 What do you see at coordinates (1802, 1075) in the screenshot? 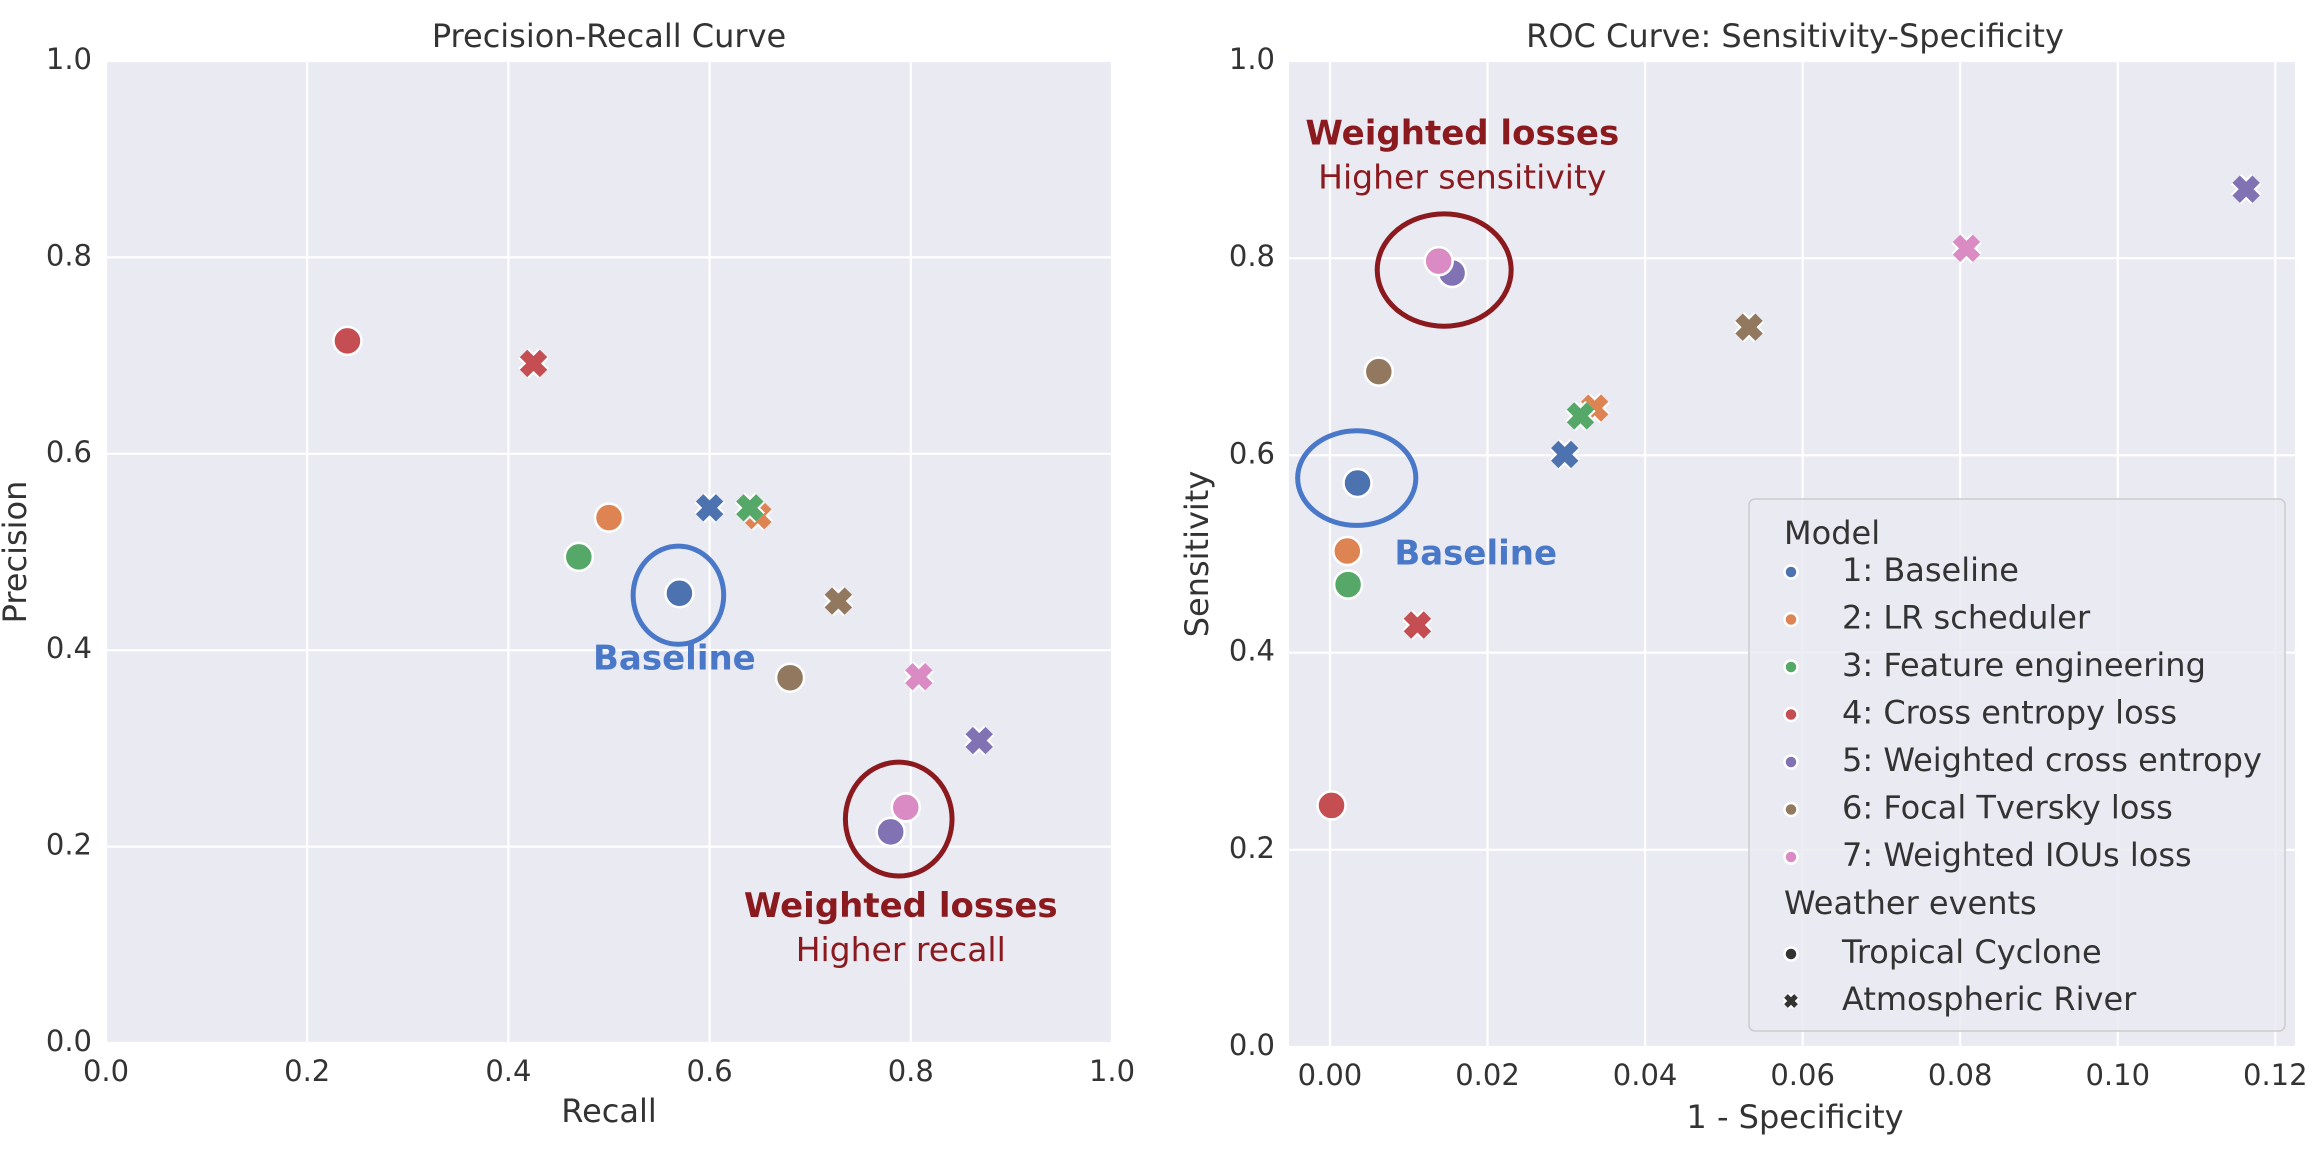
I see `right-x-tick-label: 0.06` at bounding box center [1802, 1075].